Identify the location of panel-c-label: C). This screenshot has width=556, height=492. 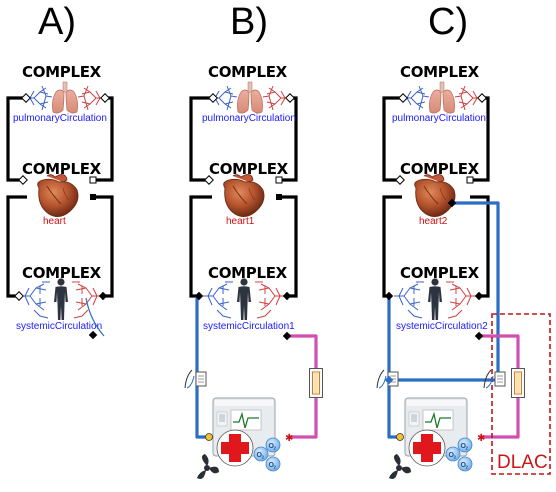
(448, 22).